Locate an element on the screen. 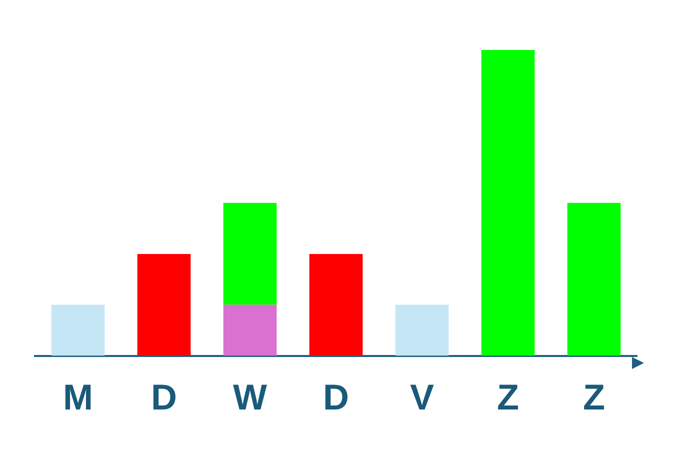 The height and width of the screenshot is (473, 673). x-tick-label: W is located at coordinates (250, 397).